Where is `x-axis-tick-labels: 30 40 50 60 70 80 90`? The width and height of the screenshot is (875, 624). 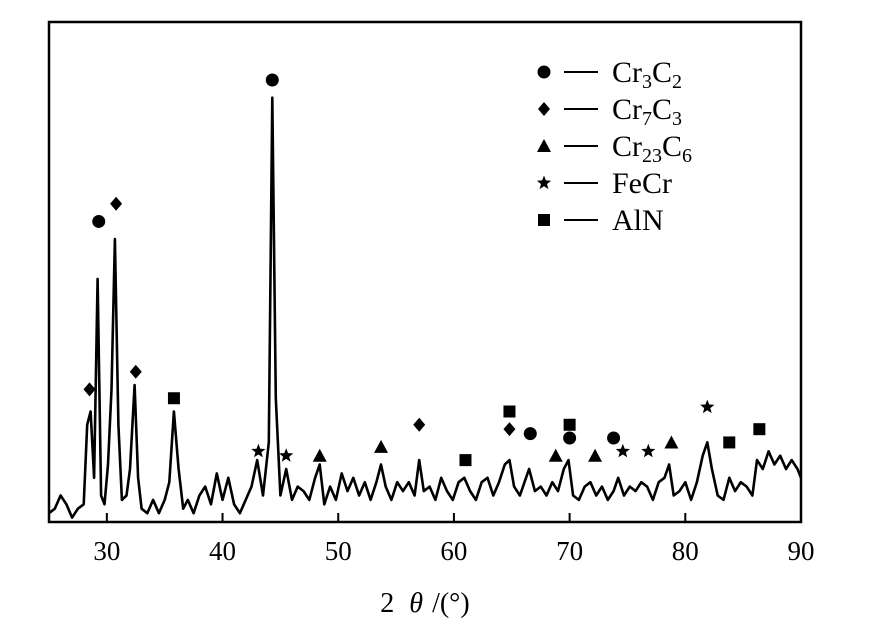 x-axis-tick-labels: 30 40 50 60 70 80 90 is located at coordinates (453, 551).